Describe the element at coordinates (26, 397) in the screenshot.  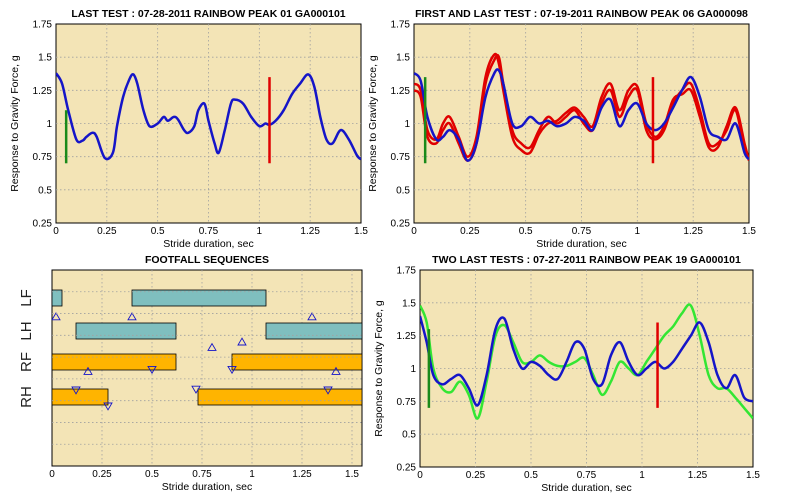
I see `row-label-rh: RH` at that location.